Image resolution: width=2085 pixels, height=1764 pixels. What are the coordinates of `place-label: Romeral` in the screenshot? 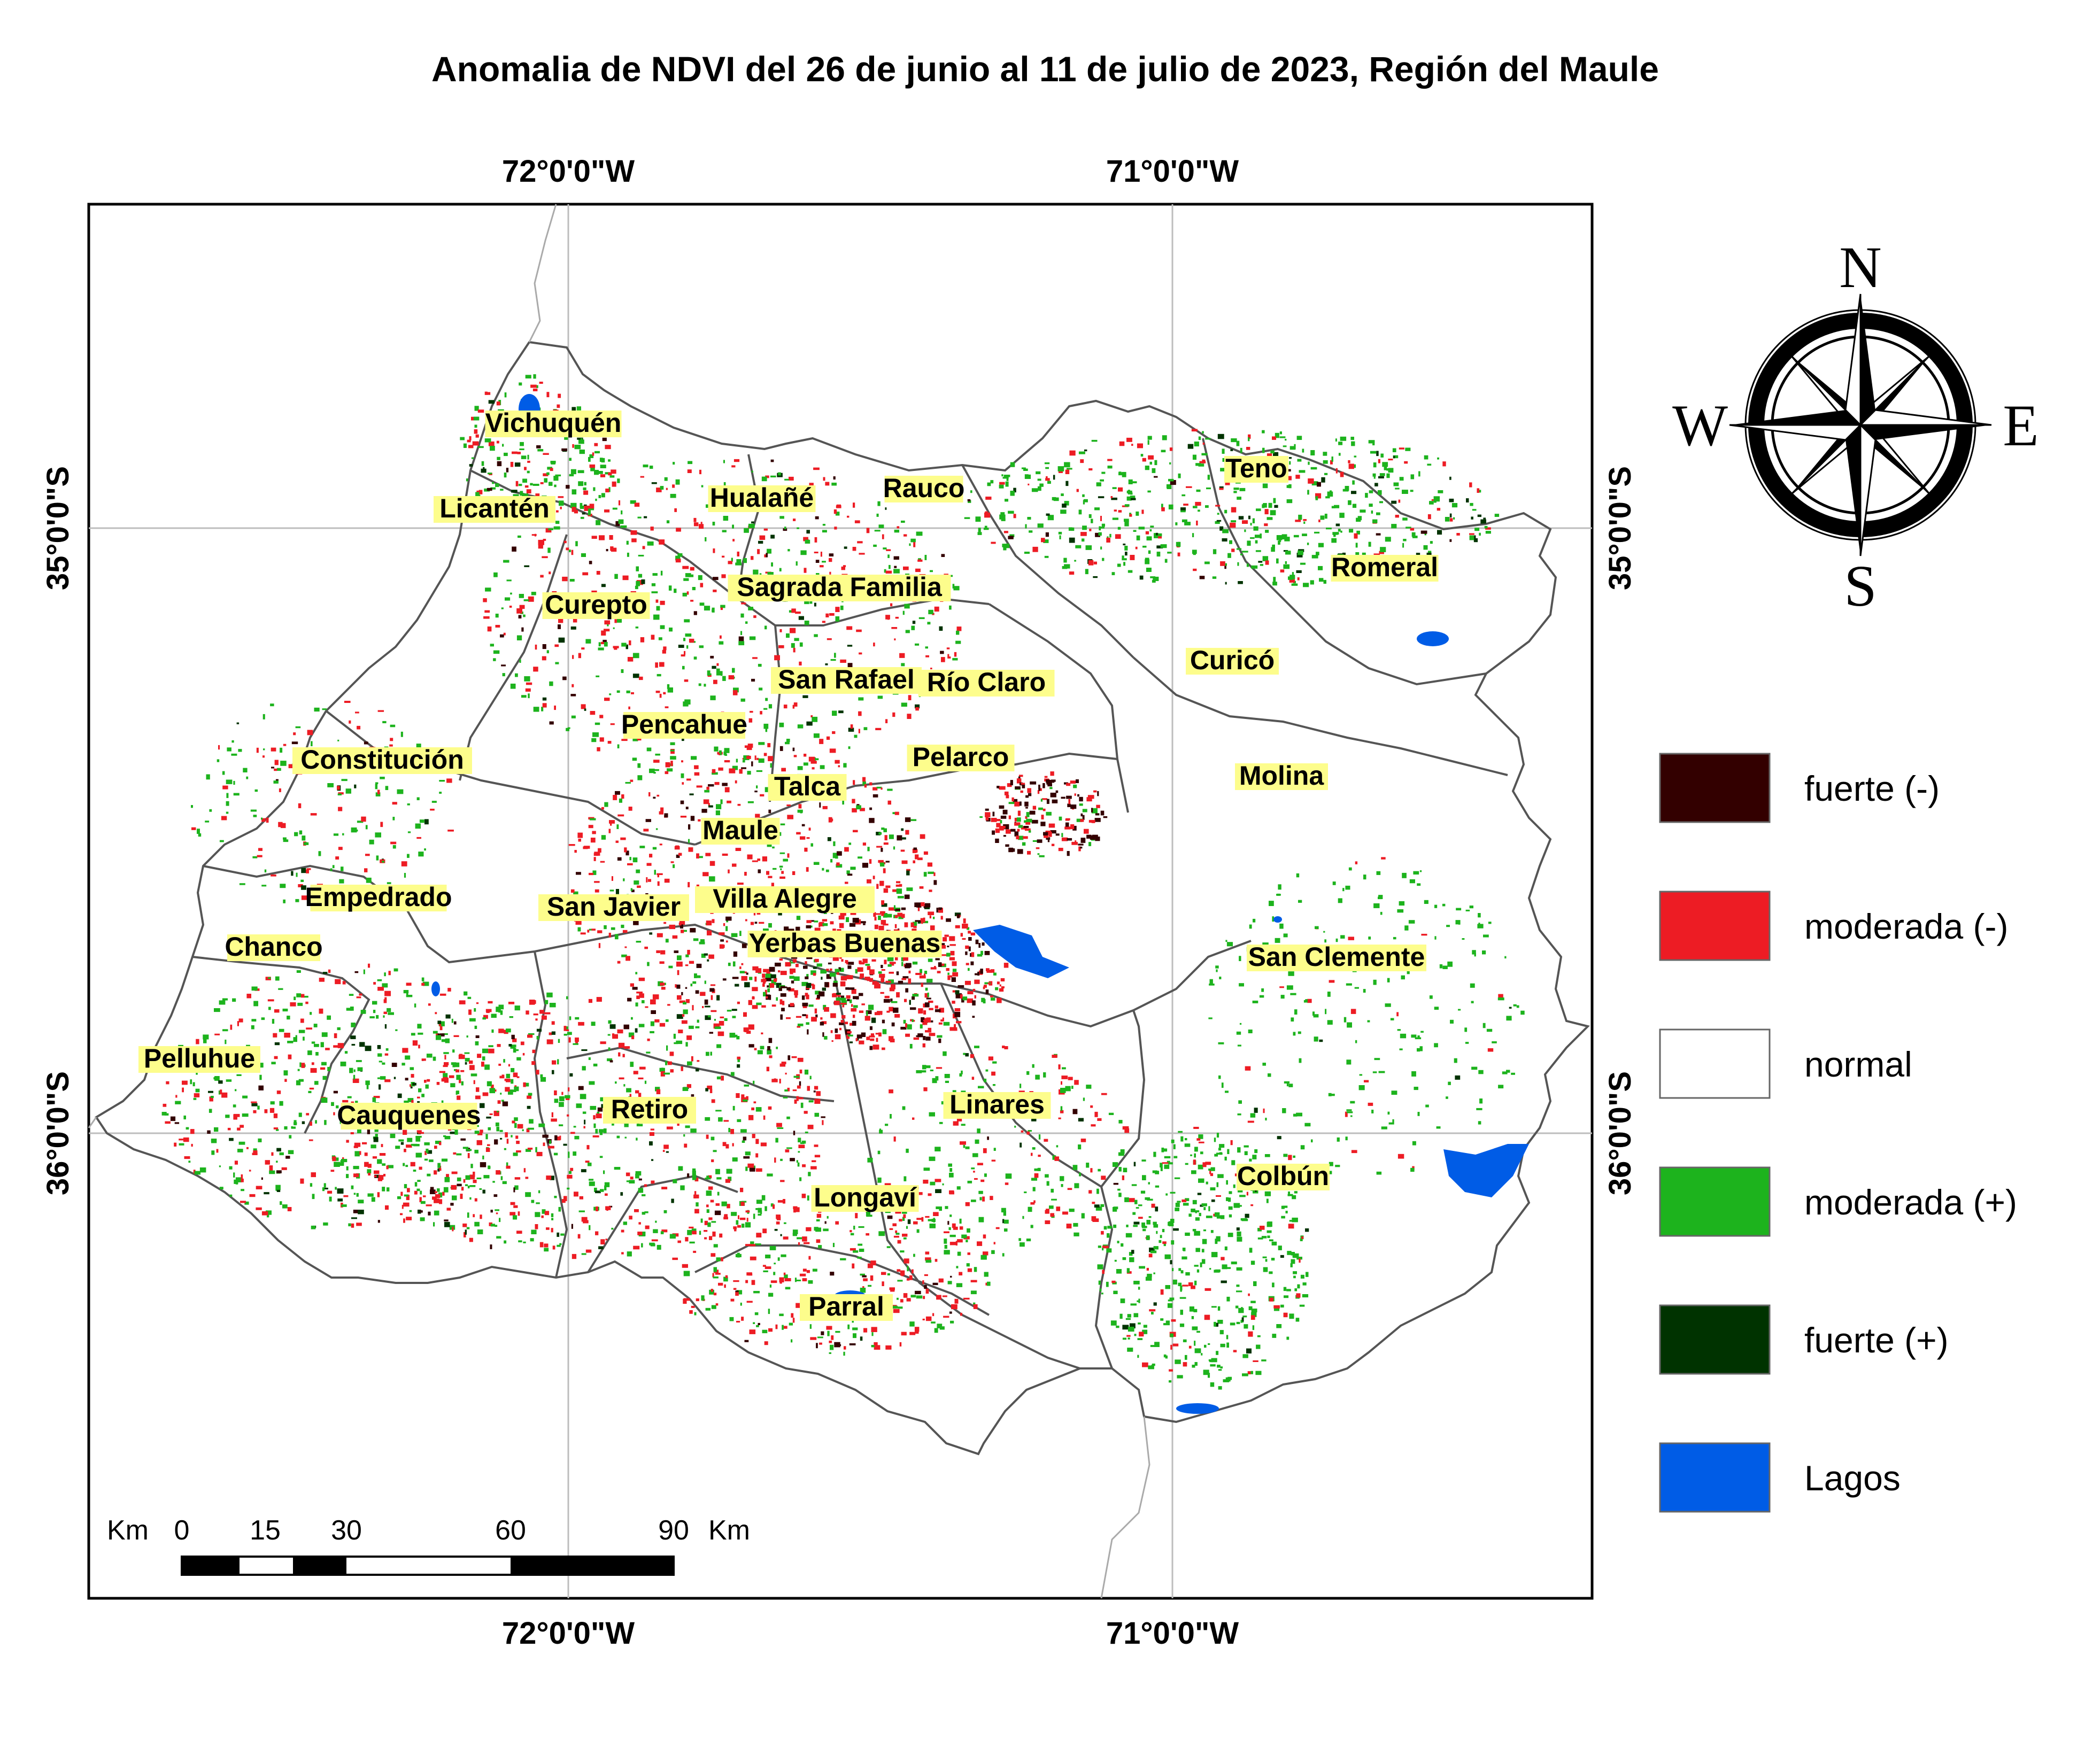 It's located at (1385, 567).